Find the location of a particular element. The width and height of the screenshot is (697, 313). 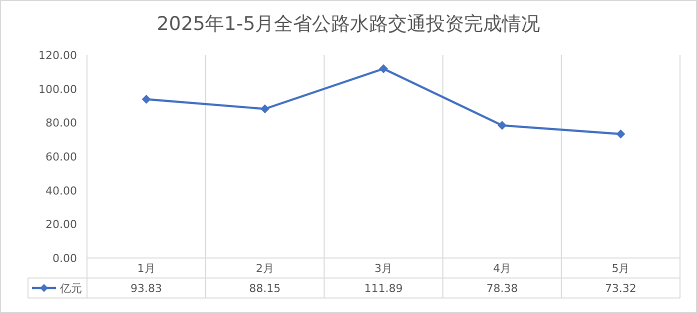

data-label: 73.32 is located at coordinates (620, 288).